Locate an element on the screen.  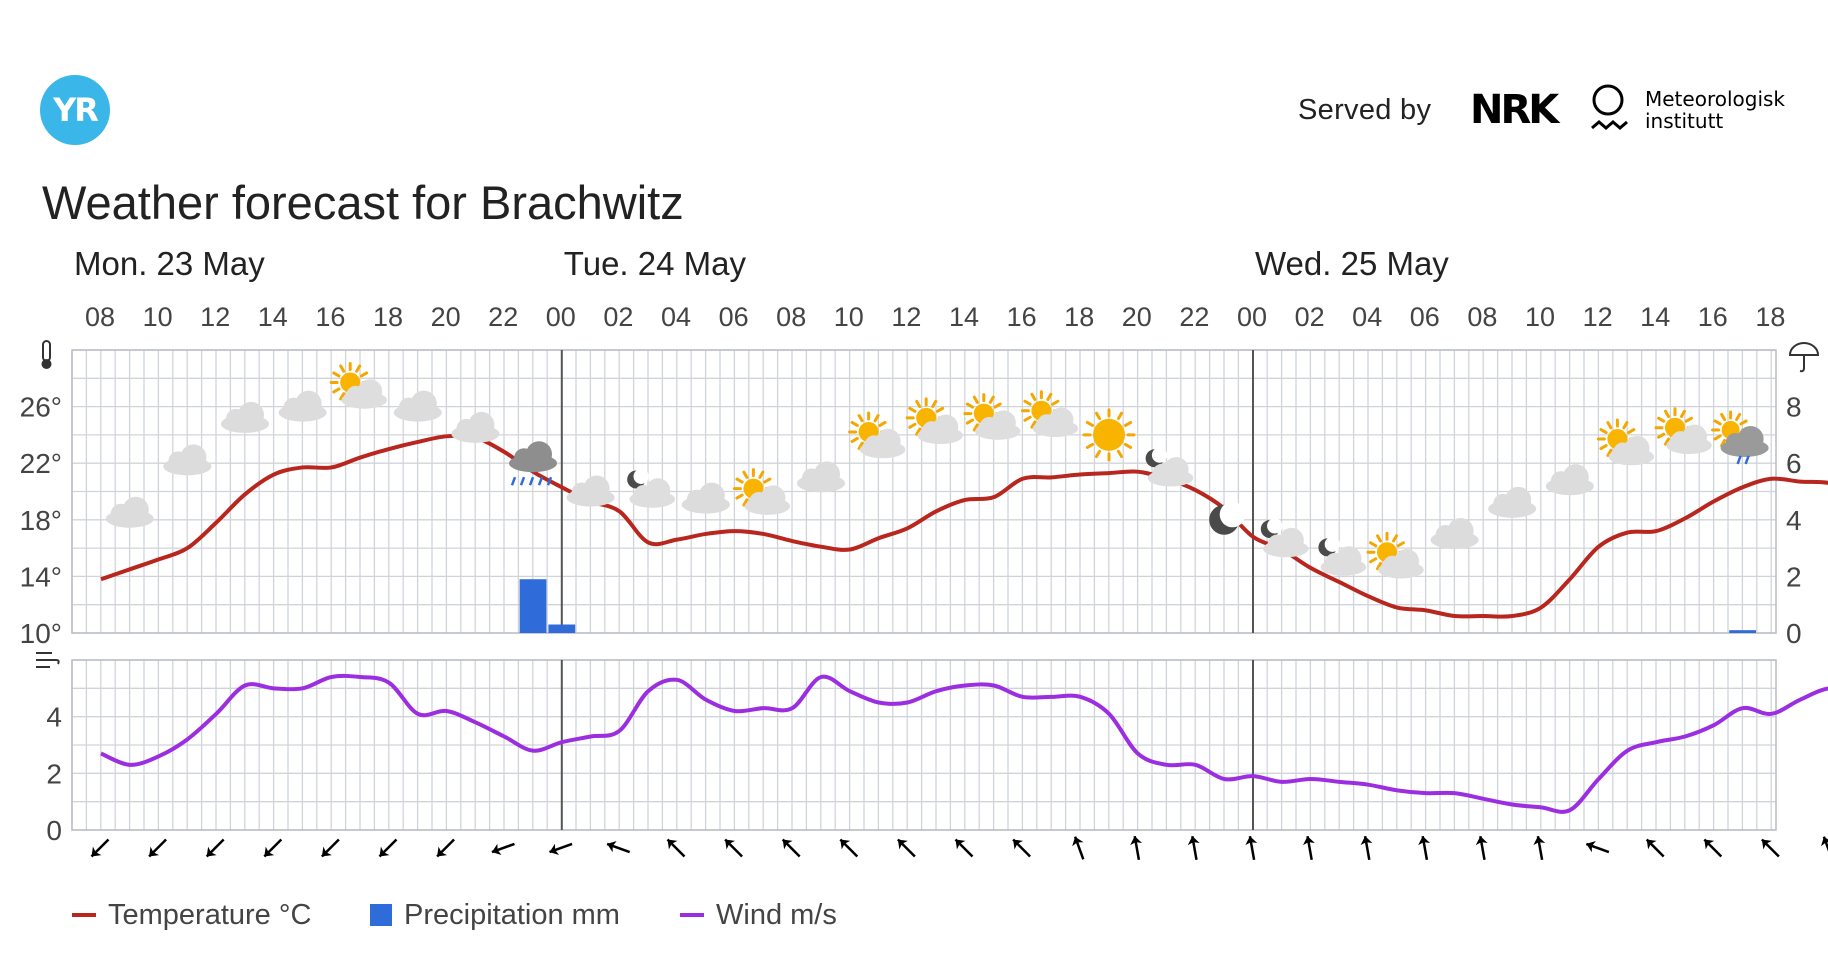
precip-y-tick: 0 is located at coordinates (1794, 633).